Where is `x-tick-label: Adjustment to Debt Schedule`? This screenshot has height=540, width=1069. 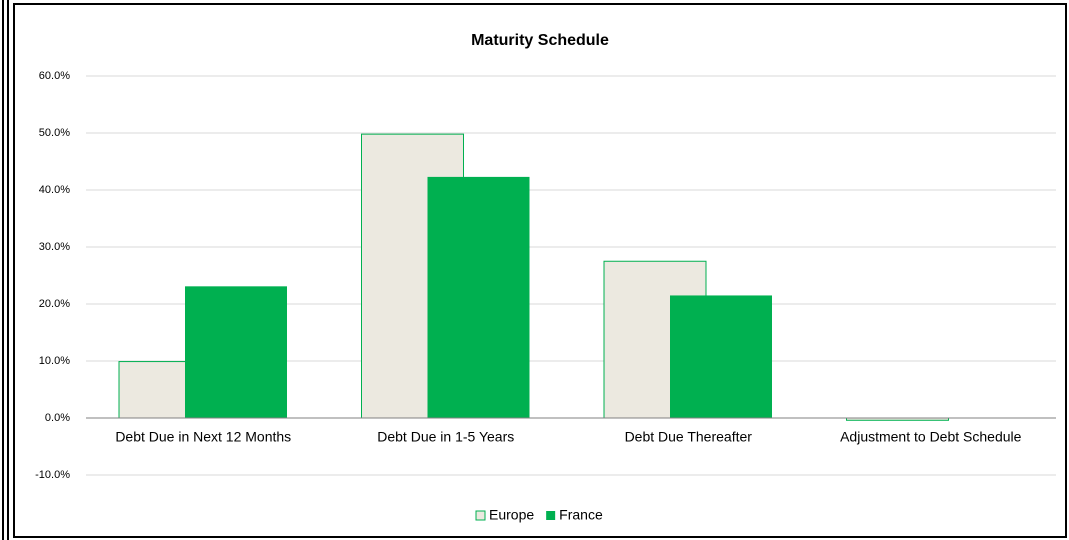
x-tick-label: Adjustment to Debt Schedule is located at coordinates (931, 437).